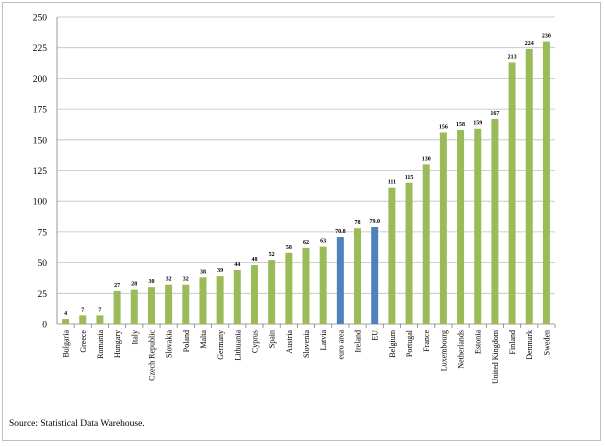  Describe the element at coordinates (340, 232) in the screenshot. I see `data-label: 70.8` at that location.